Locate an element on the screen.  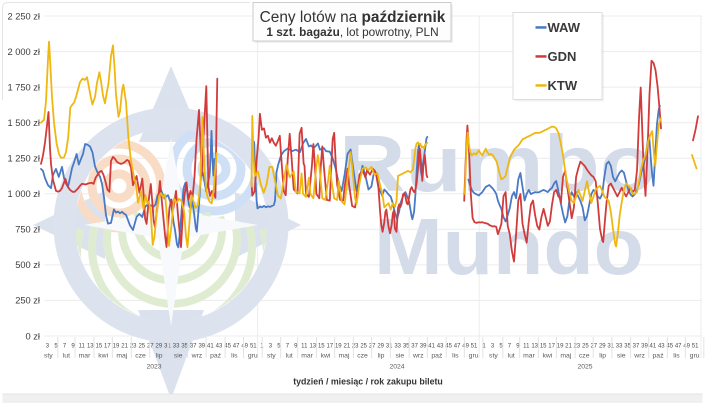
svg-text: 1 750 zł is located at coordinates (23, 87).